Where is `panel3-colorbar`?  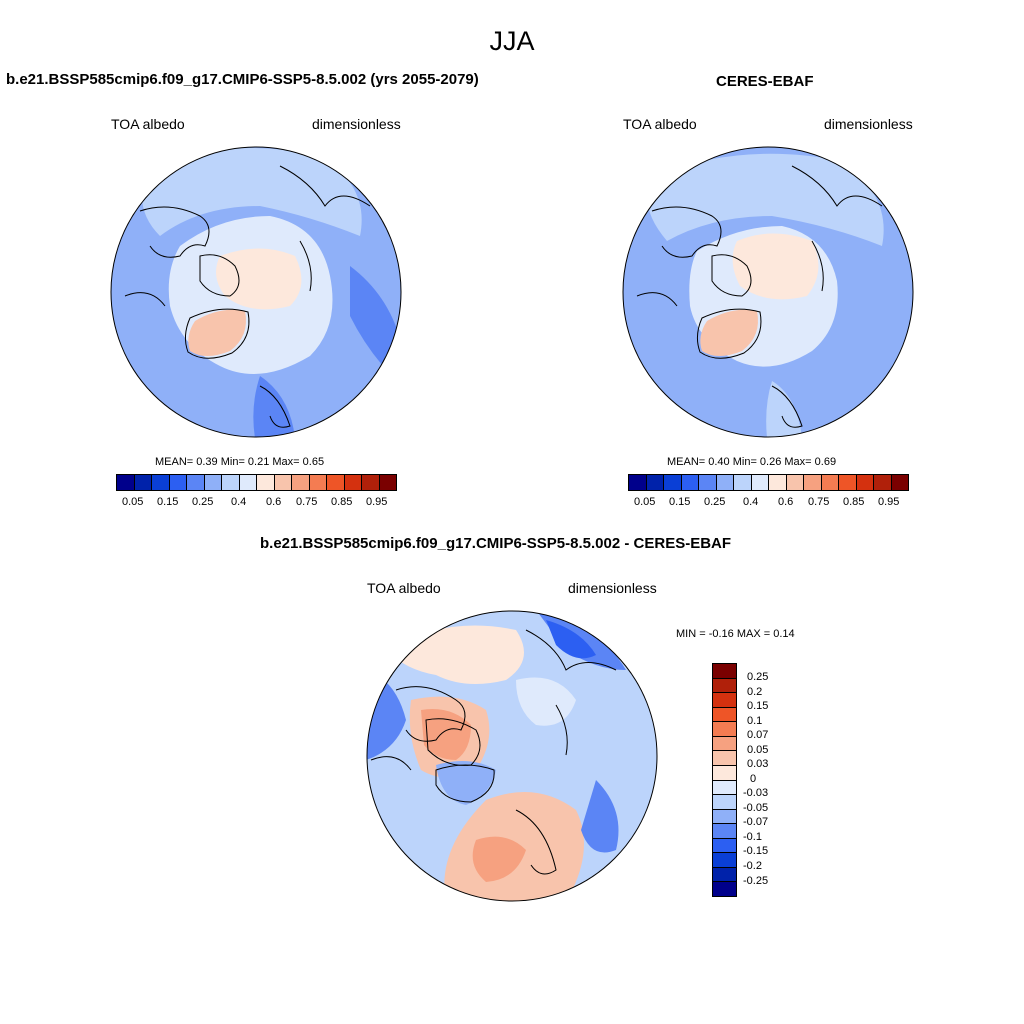 panel3-colorbar is located at coordinates (724, 780).